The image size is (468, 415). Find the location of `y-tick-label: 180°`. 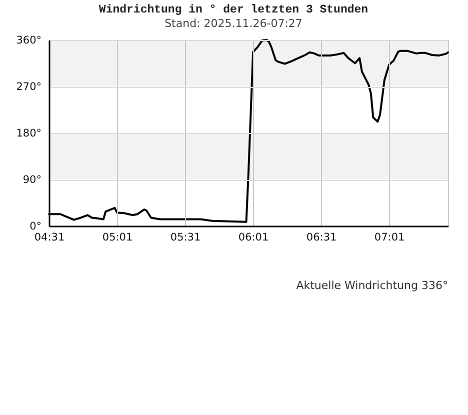

y-tick-label: 180° is located at coordinates (29, 134).